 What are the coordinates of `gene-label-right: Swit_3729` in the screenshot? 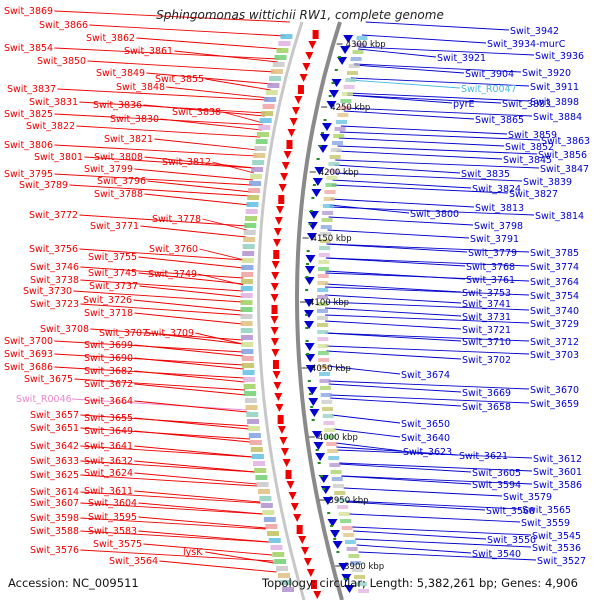 It's located at (554, 324).